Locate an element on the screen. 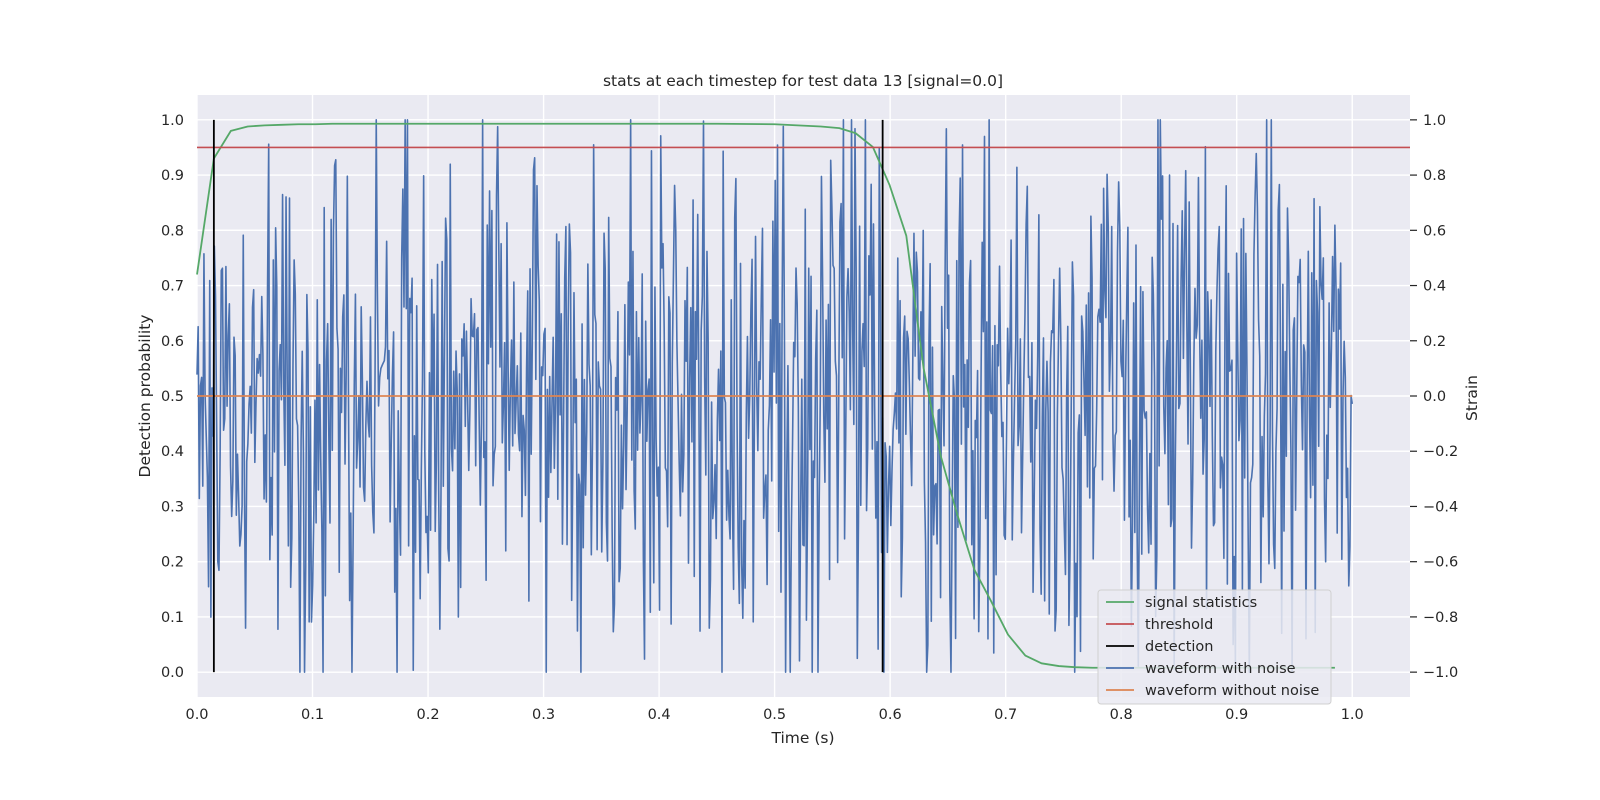 This screenshot has height=800, width=1600. legend-label-signal-statistics: signal statistics is located at coordinates (1201, 603).